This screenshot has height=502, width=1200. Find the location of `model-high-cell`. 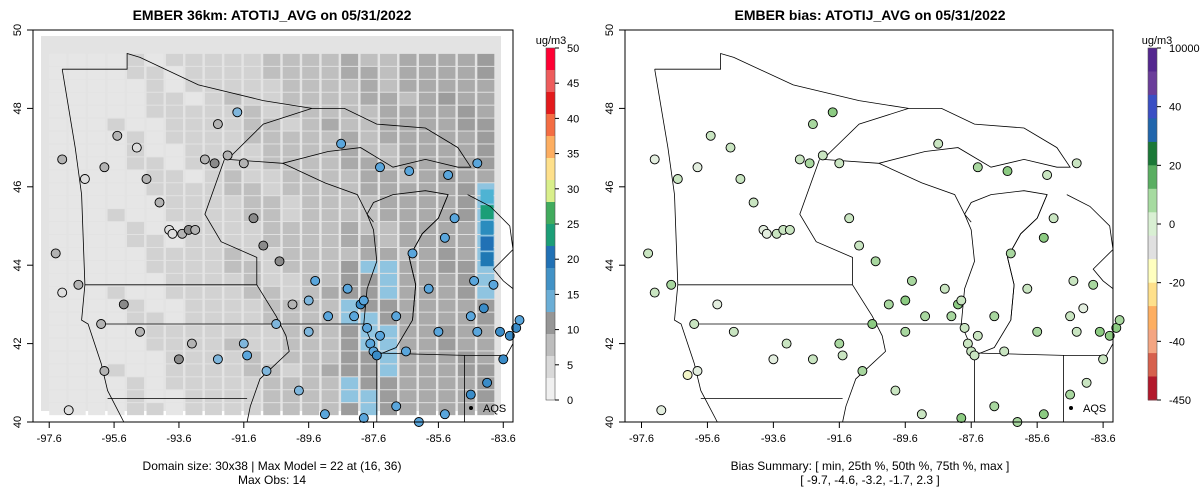

model-high-cell is located at coordinates (487, 212).